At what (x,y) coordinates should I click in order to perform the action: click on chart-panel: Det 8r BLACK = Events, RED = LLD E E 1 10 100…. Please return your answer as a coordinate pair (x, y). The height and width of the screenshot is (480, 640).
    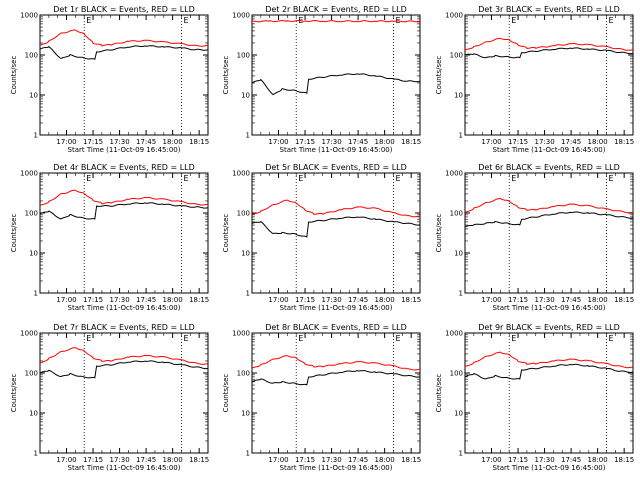
    Looking at the image, I should click on (321, 397).